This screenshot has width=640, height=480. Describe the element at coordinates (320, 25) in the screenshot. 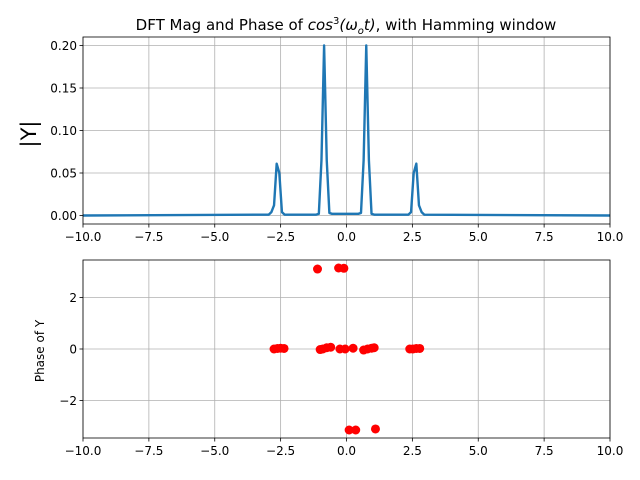

I see `title-cos: cos` at that location.